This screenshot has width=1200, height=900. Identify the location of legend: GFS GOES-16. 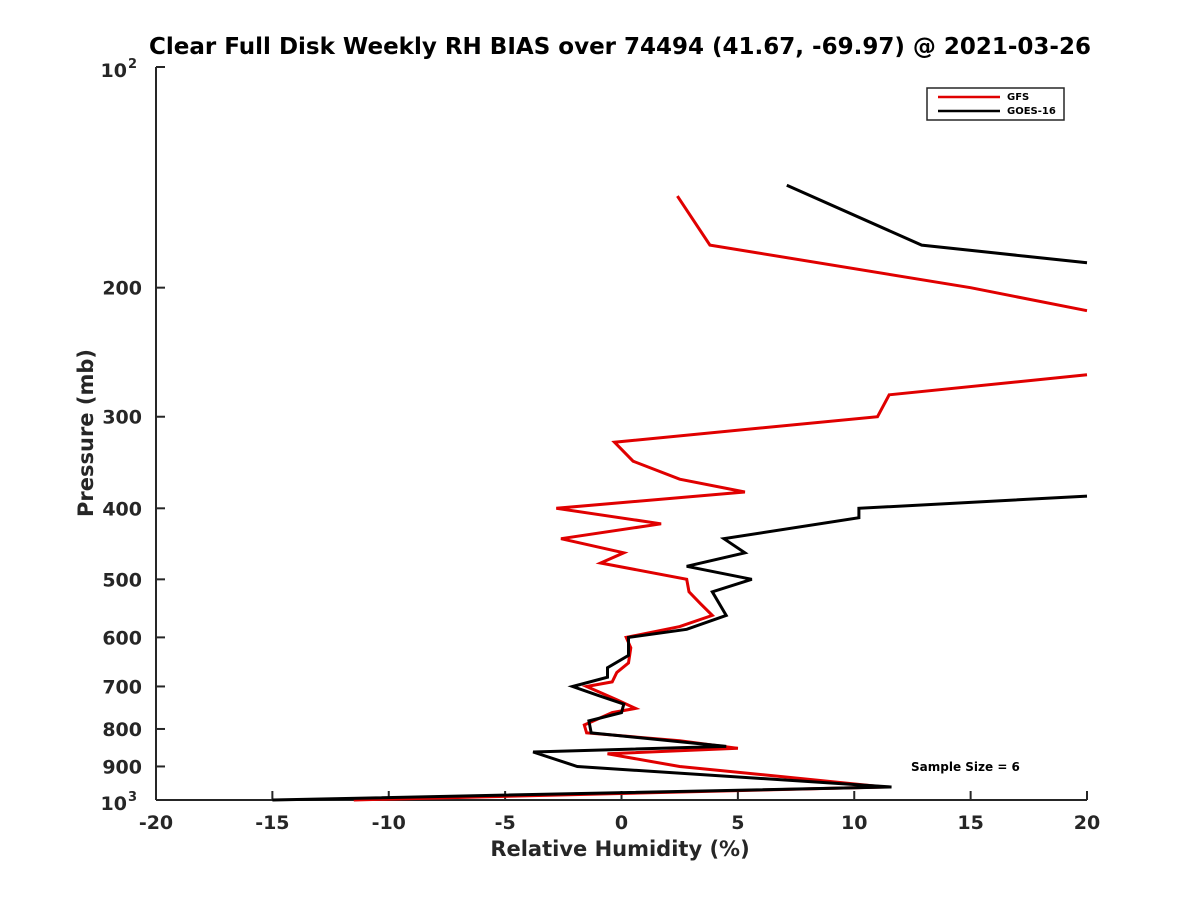
(995, 104).